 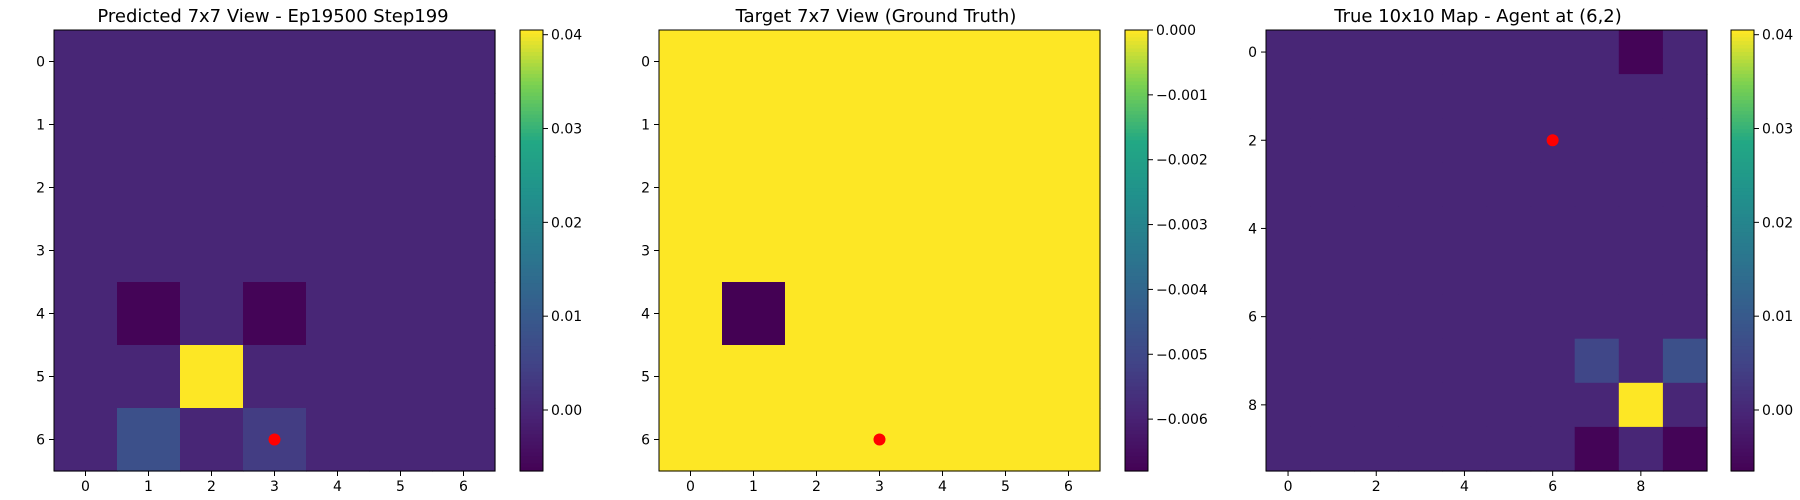 What do you see at coordinates (1257, 229) in the screenshot?
I see `y-axis: 0 2 4 6 8` at bounding box center [1257, 229].